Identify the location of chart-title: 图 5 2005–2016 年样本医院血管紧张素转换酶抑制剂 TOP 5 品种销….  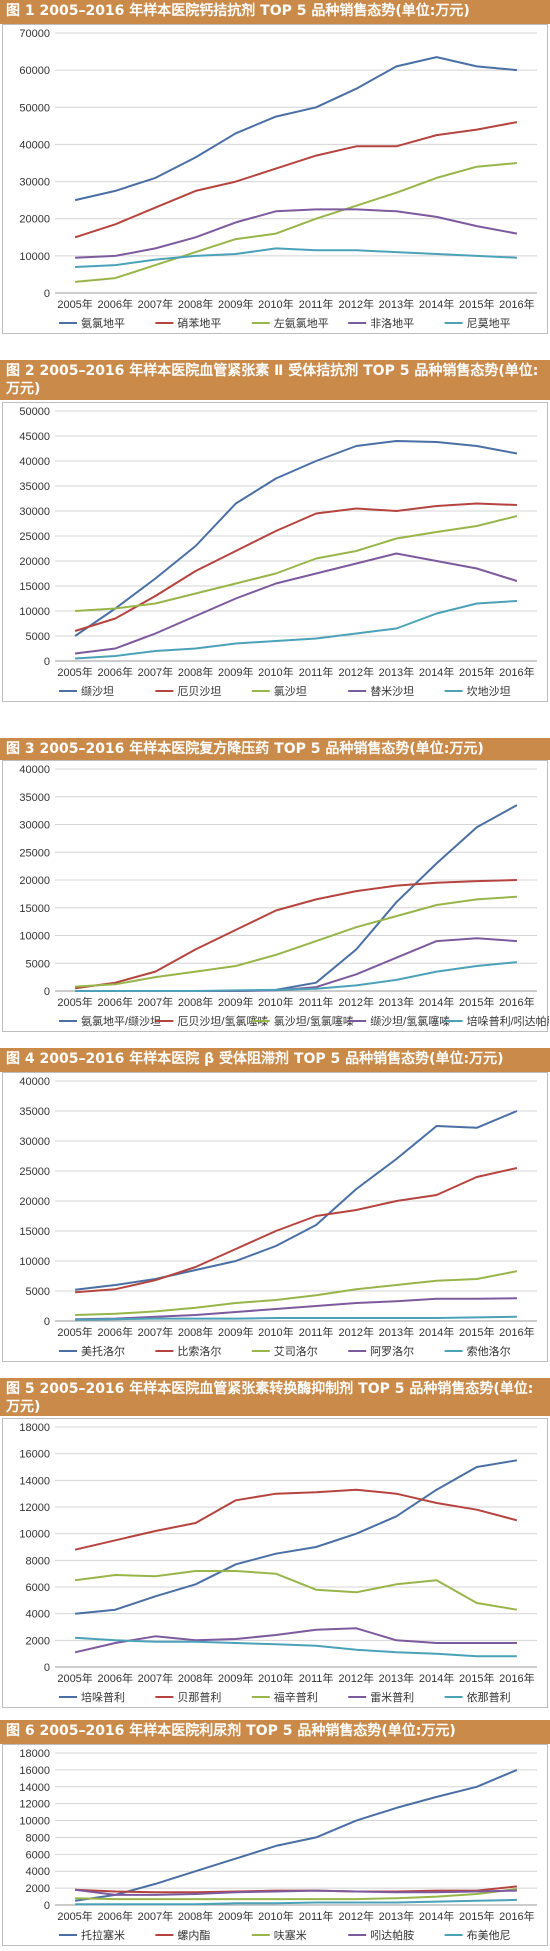
(275, 1397).